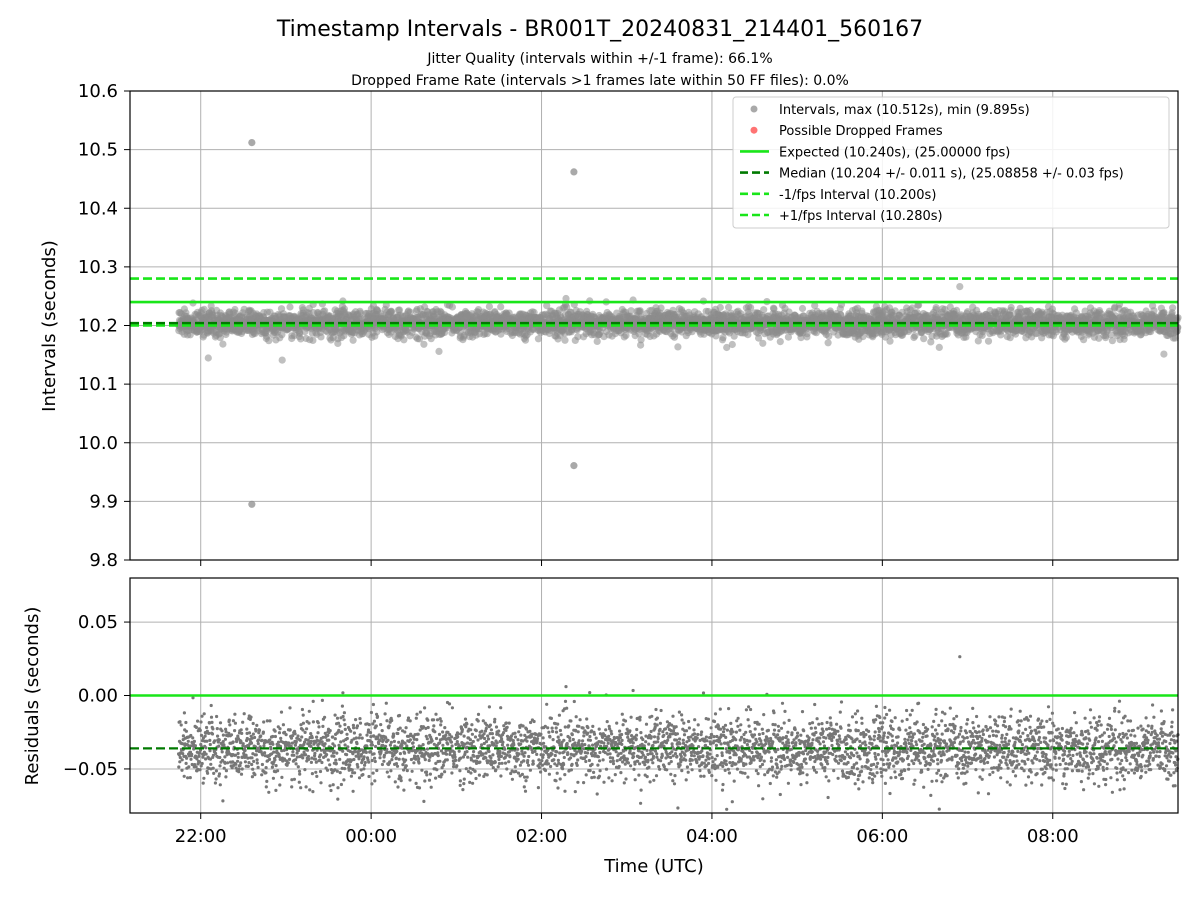 The image size is (1200, 900). I want to click on legend-entry-label: +1/fps Interval (10.280s), so click(861, 216).